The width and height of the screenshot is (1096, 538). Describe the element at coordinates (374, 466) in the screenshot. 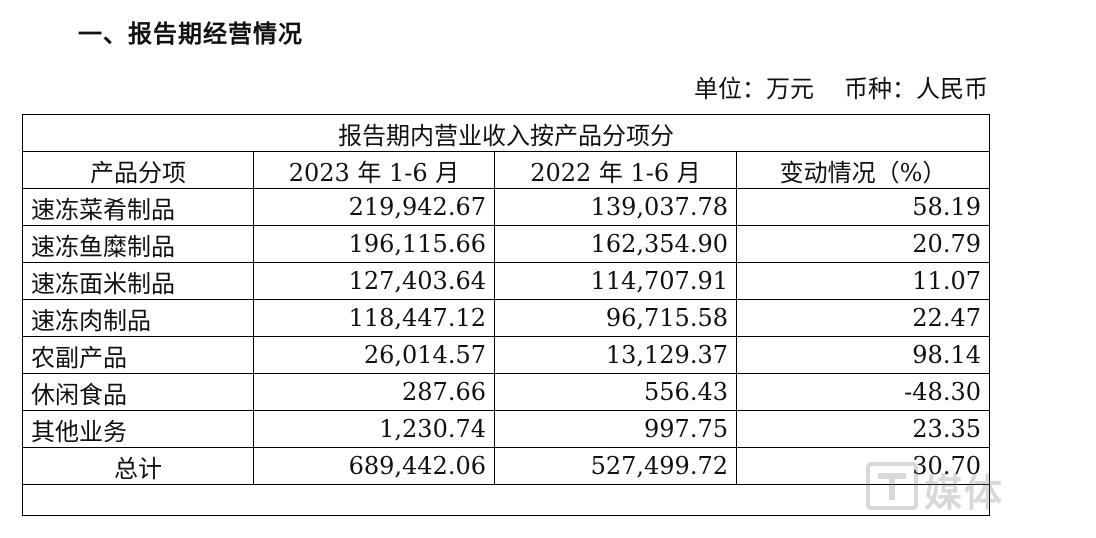

I see `cell-total-2023: 689,442.06` at that location.